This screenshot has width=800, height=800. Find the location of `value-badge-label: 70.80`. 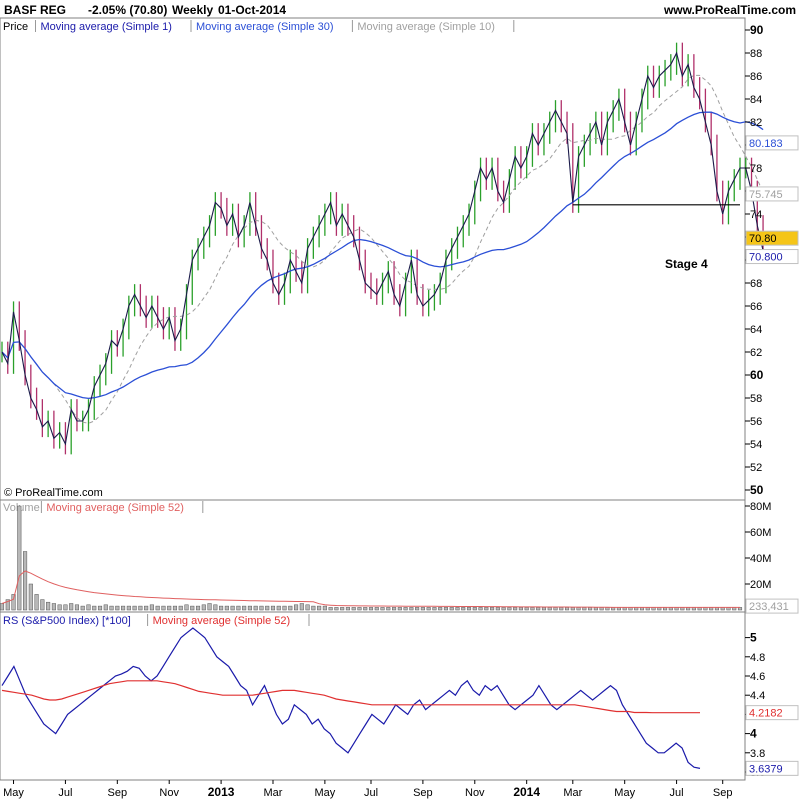

value-badge-label: 70.80 is located at coordinates (763, 239).